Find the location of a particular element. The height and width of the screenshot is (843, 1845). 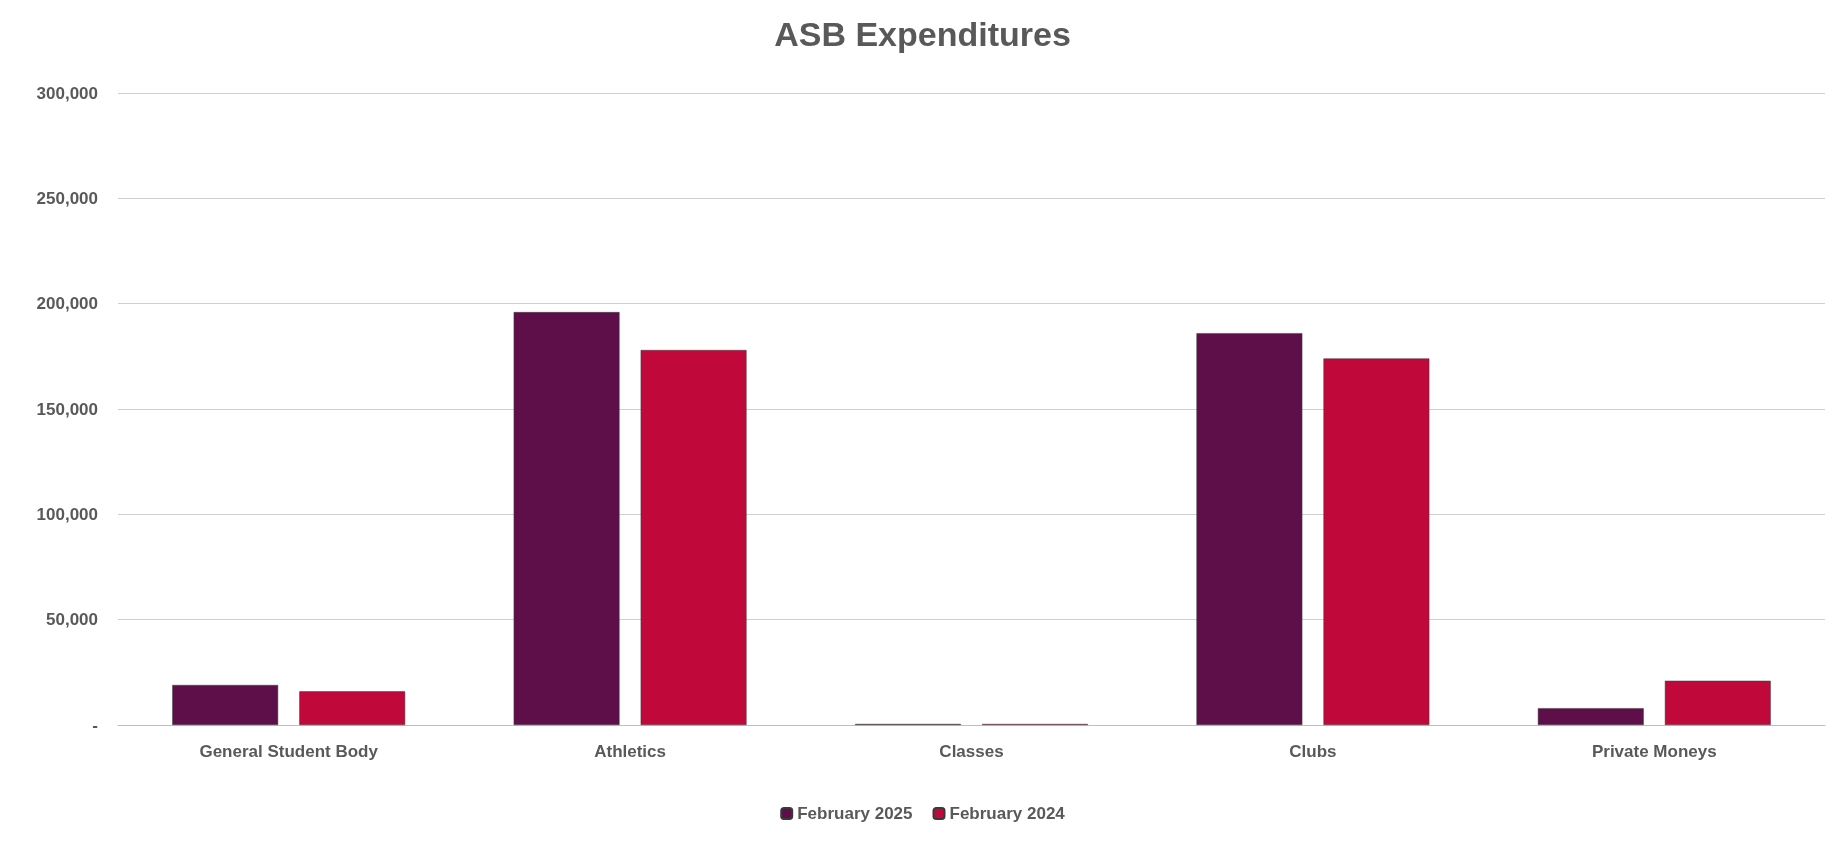

legend-label: February 2025 is located at coordinates (855, 813).